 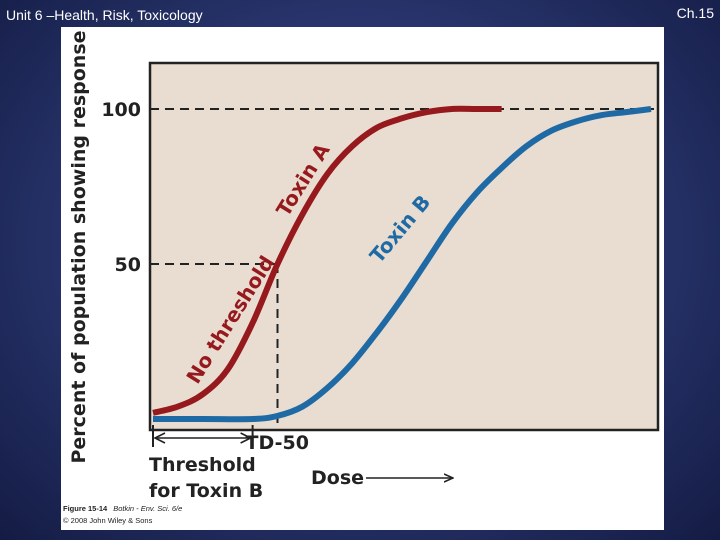 I want to click on figure-number: Figure 15-14, so click(x=85, y=508).